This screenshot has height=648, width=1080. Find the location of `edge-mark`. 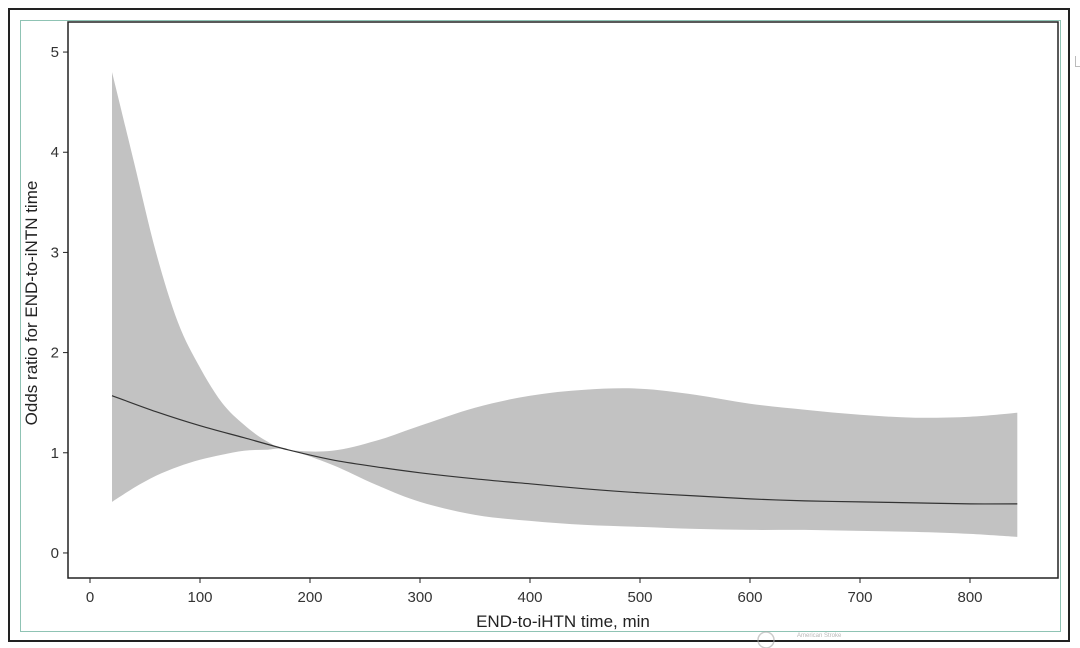

edge-mark is located at coordinates (1077, 61).